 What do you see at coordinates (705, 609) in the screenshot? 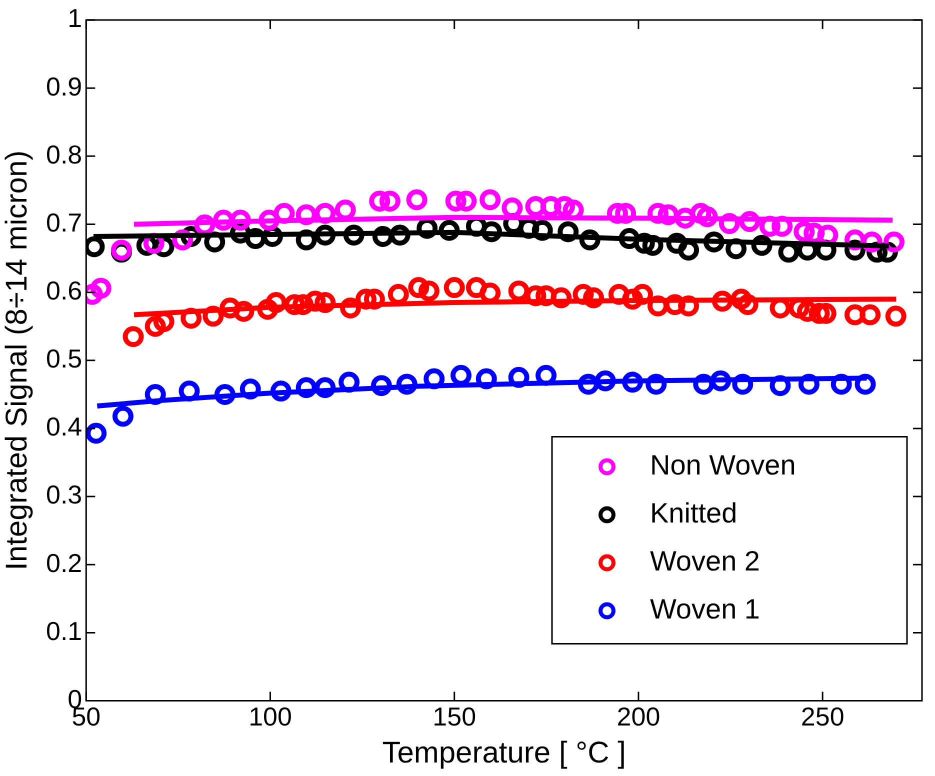
I see `legend-label: Woven 1` at bounding box center [705, 609].